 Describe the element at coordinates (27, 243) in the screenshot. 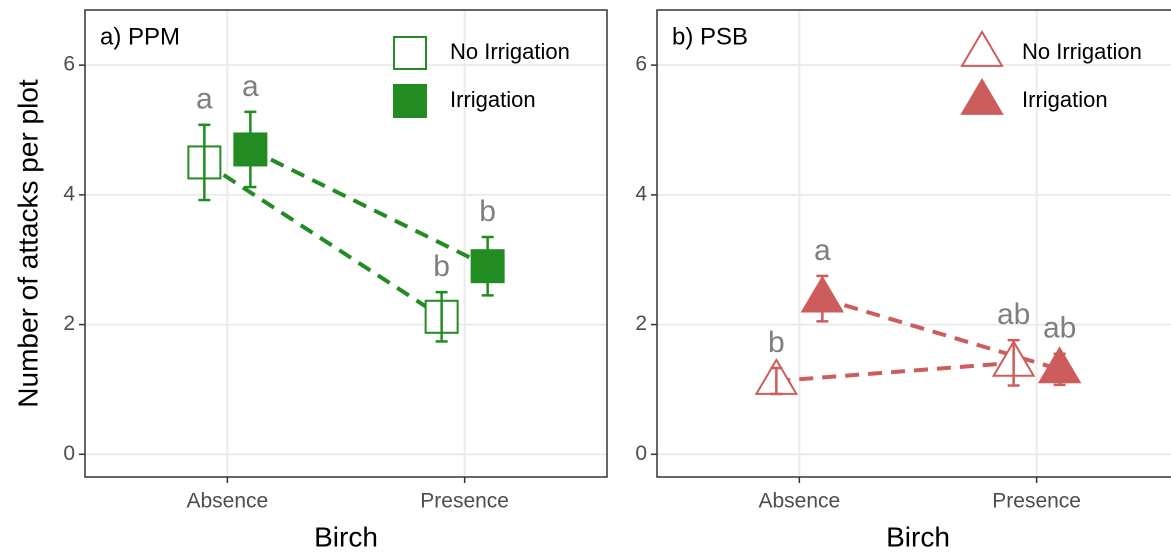

I see `y-axis-title: Number of attacks per plot` at that location.